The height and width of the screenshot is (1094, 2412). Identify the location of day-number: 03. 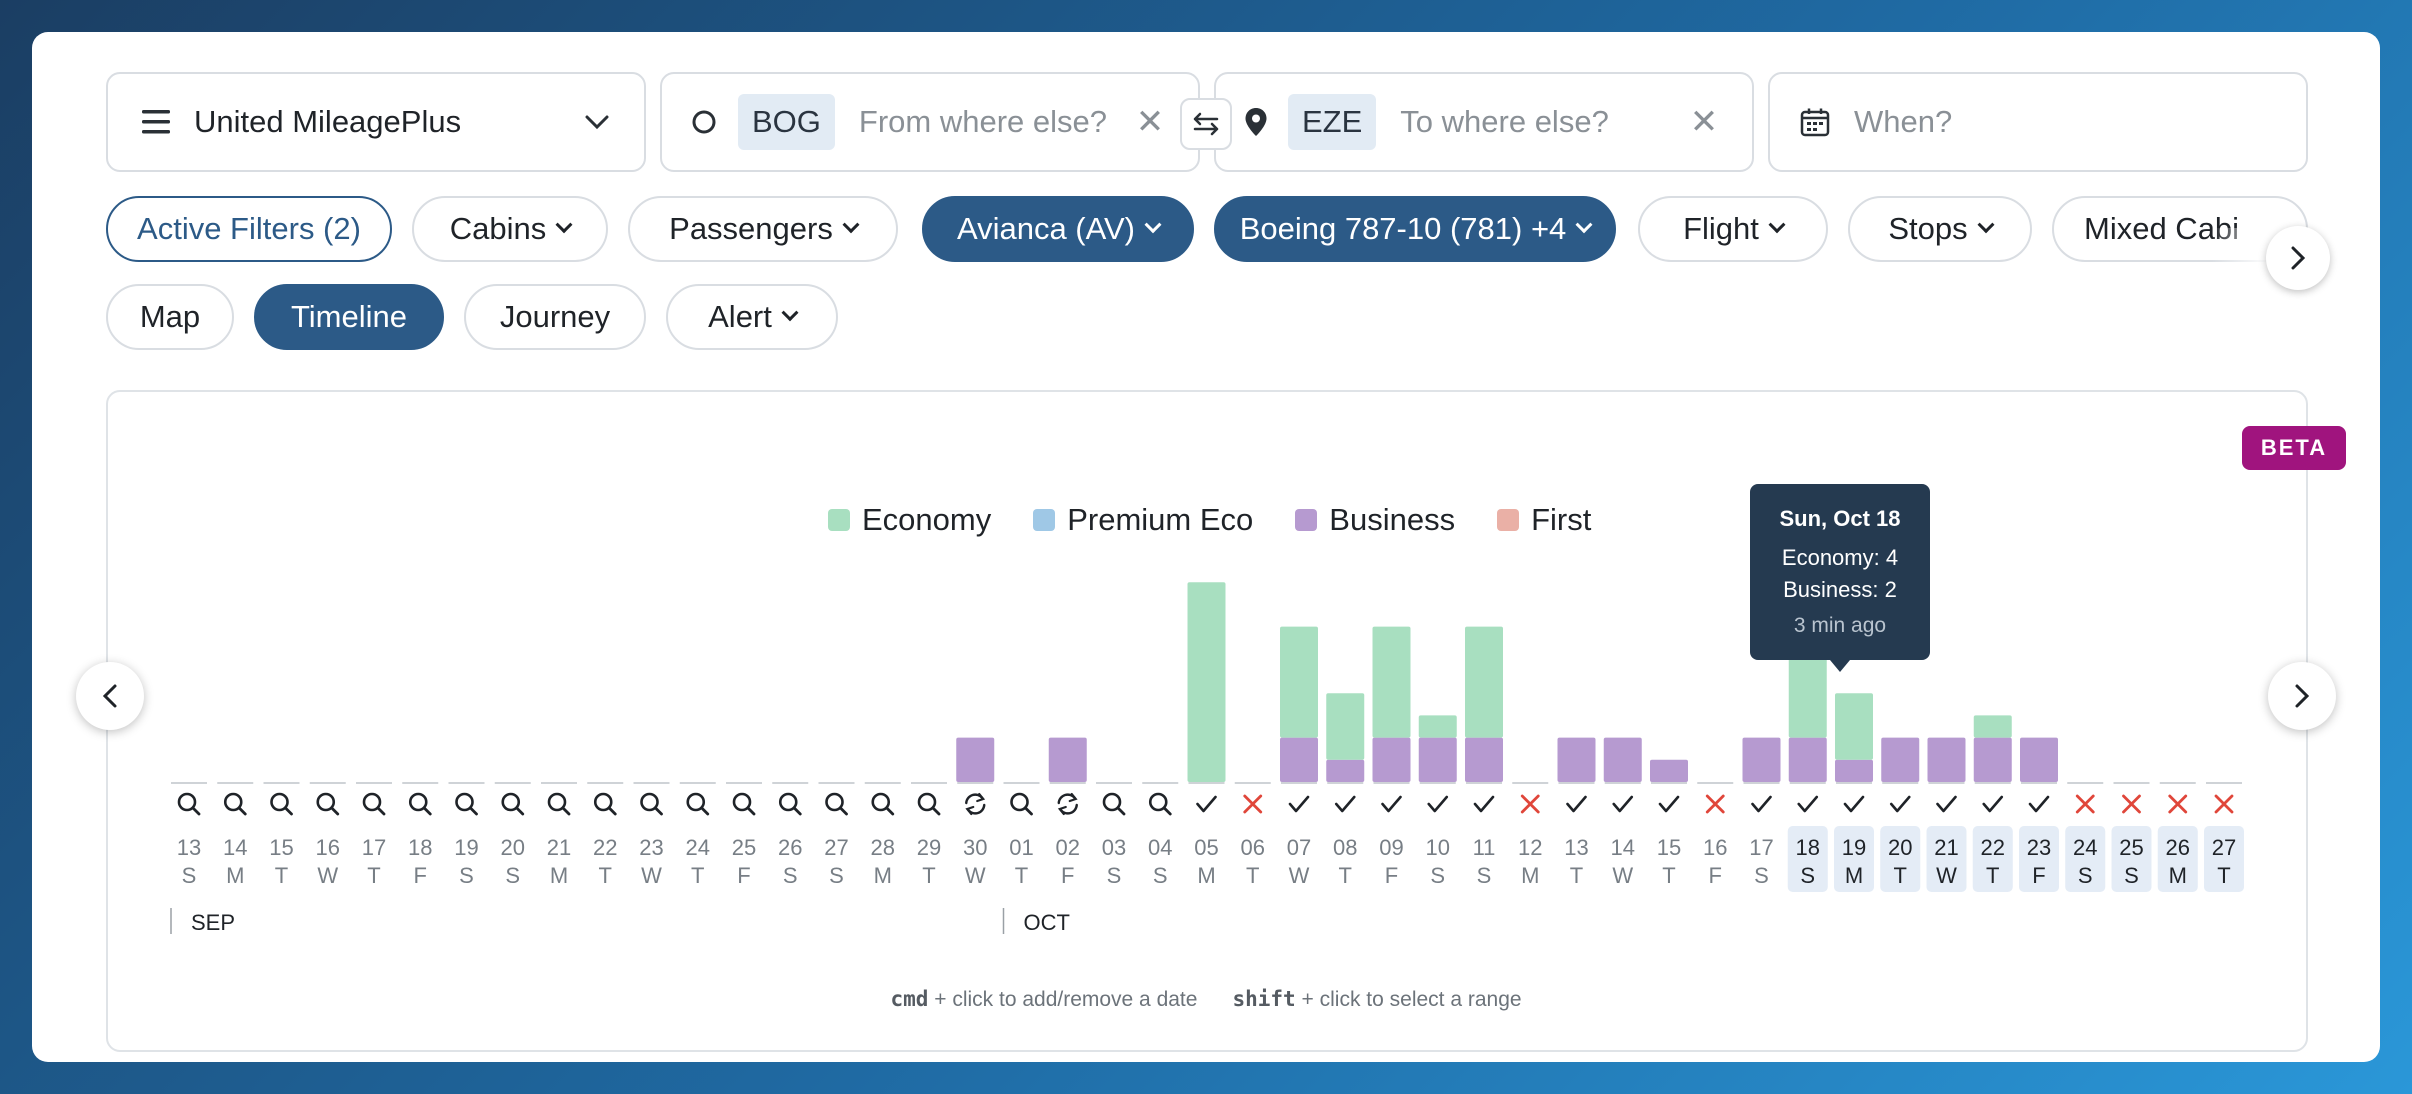
(1114, 847).